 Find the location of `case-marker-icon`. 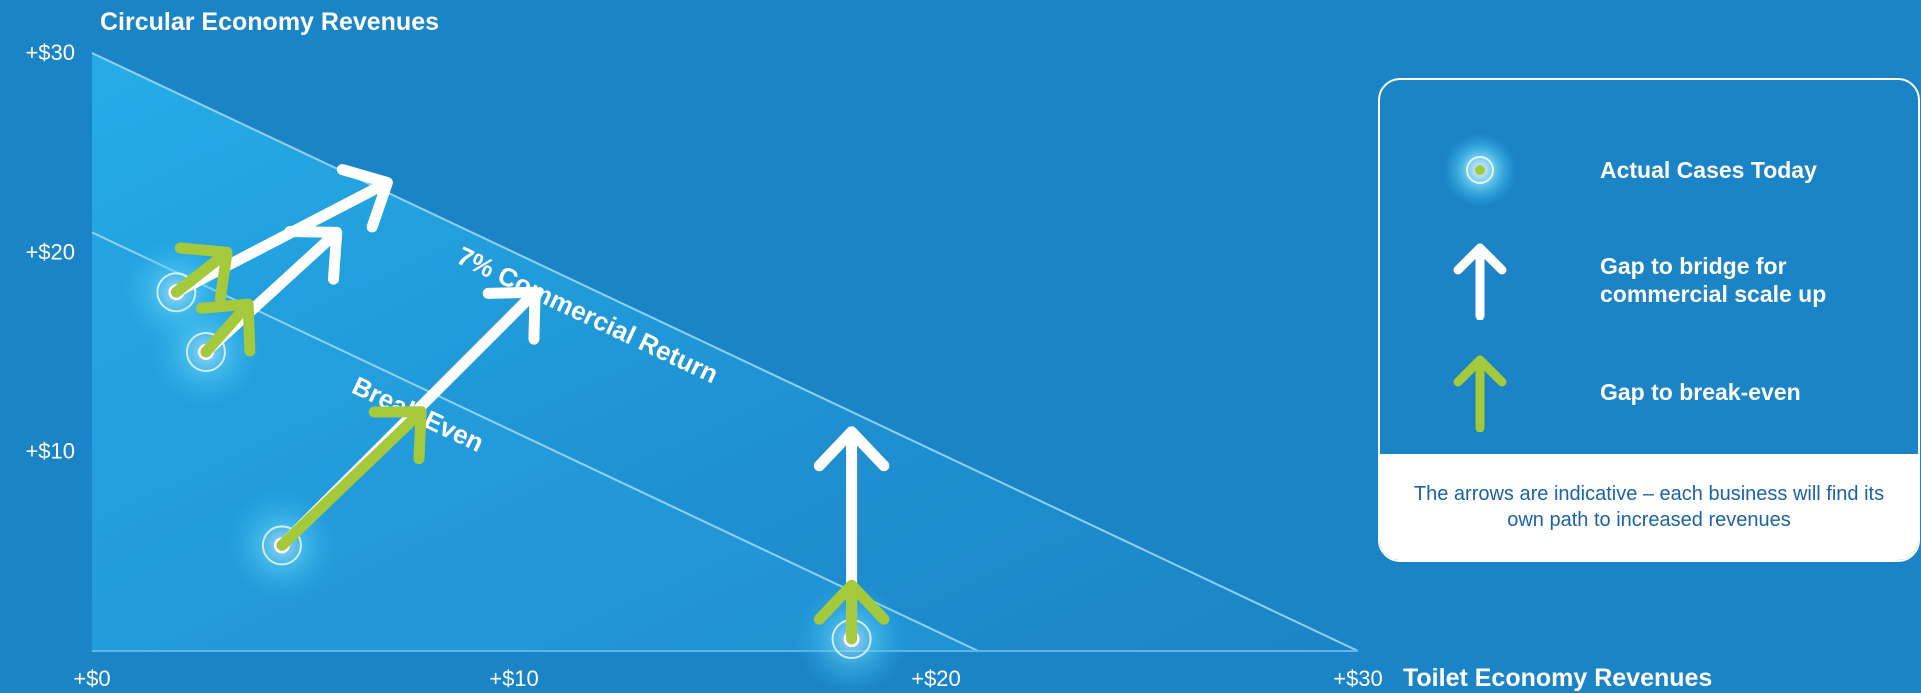

case-marker-icon is located at coordinates (1480, 170).